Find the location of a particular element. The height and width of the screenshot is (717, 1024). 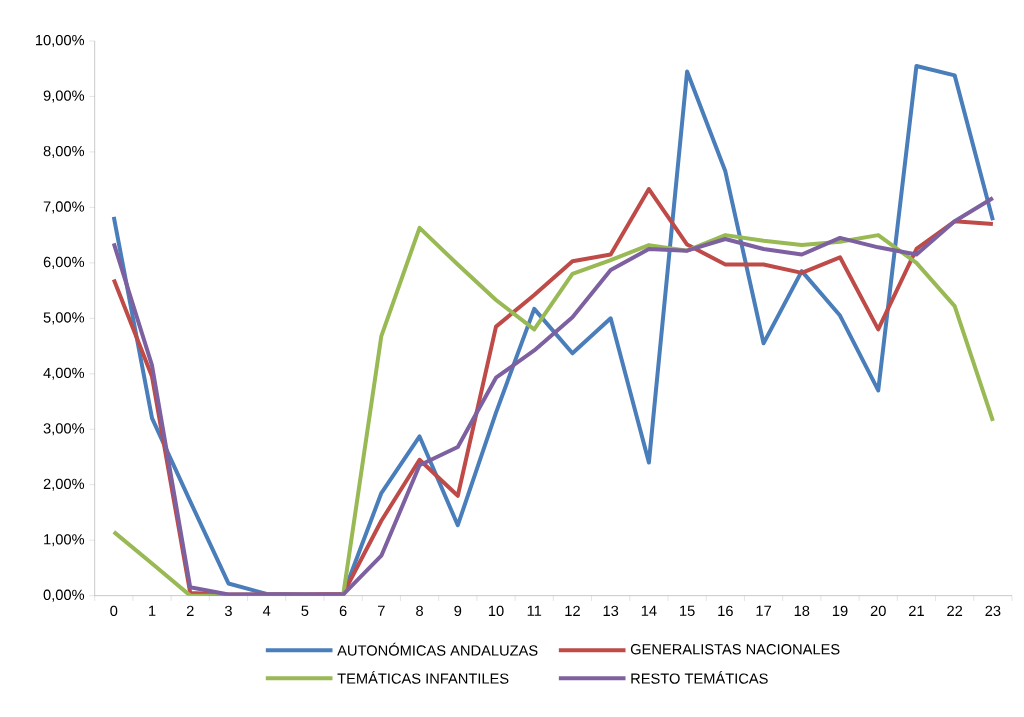

x-tick-label: 0 is located at coordinates (114, 611).